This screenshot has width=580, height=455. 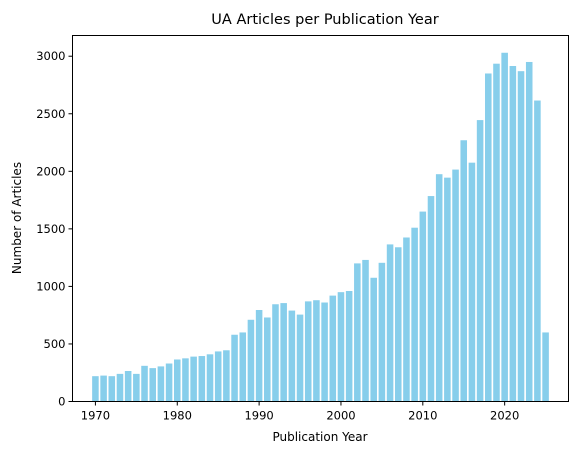 What do you see at coordinates (316, 351) in the screenshot?
I see `bar-1997` at bounding box center [316, 351].